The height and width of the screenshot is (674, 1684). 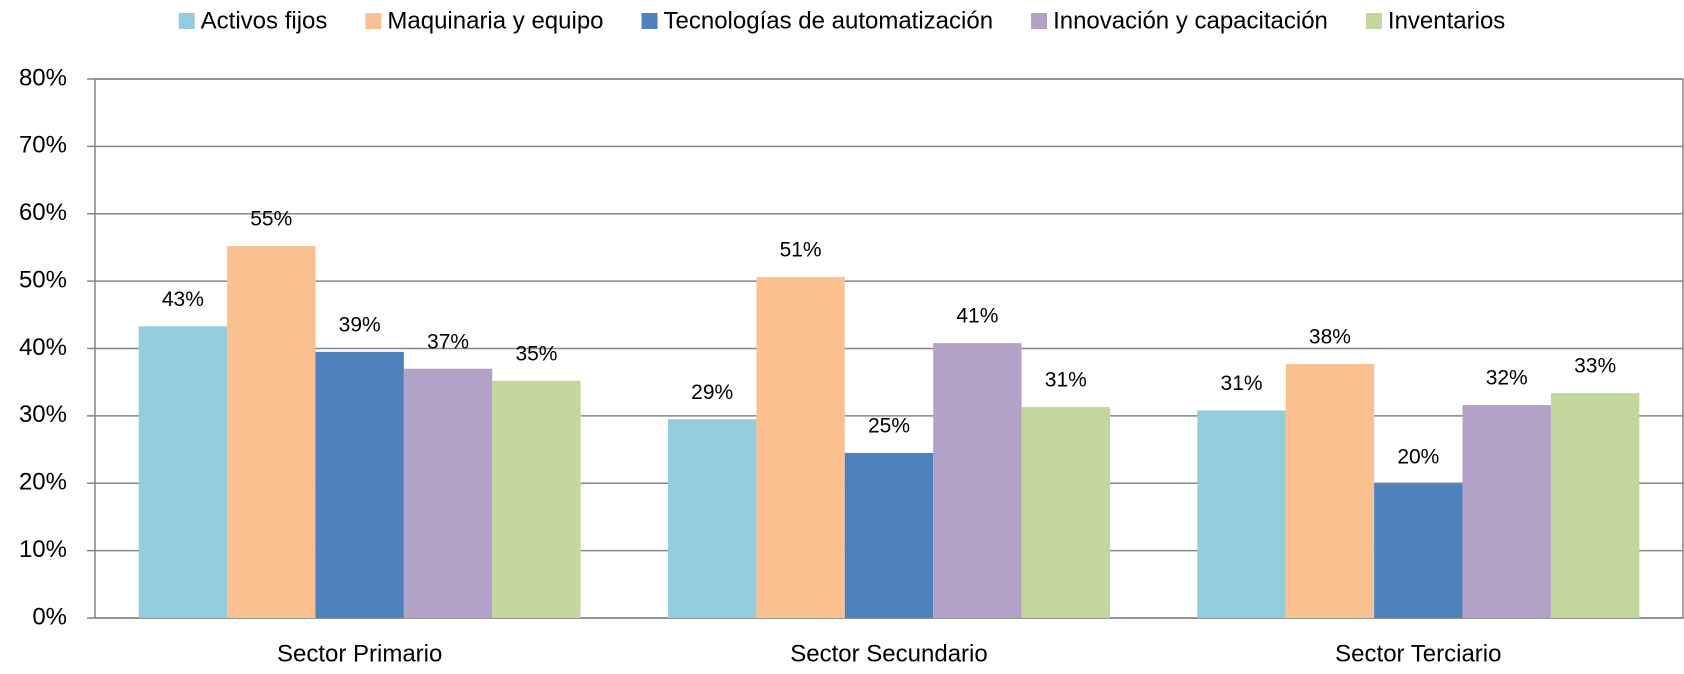 What do you see at coordinates (889, 425) in the screenshot?
I see `value-label: 25%` at bounding box center [889, 425].